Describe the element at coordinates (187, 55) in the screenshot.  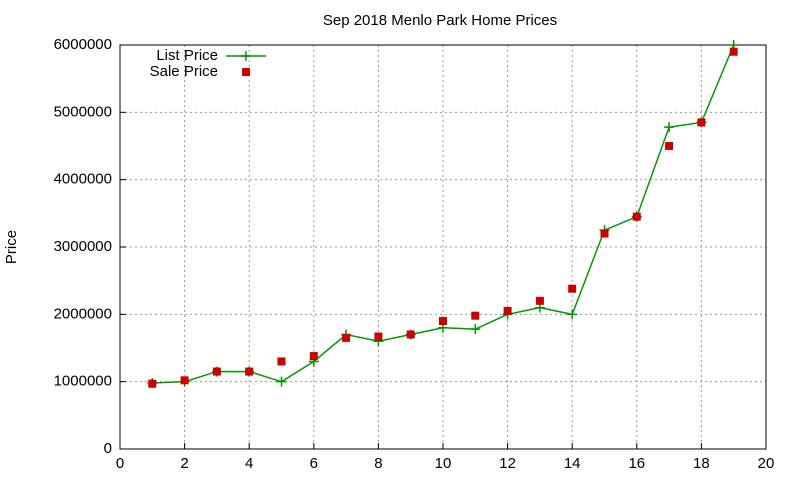
I see `legend-label: List Price` at that location.